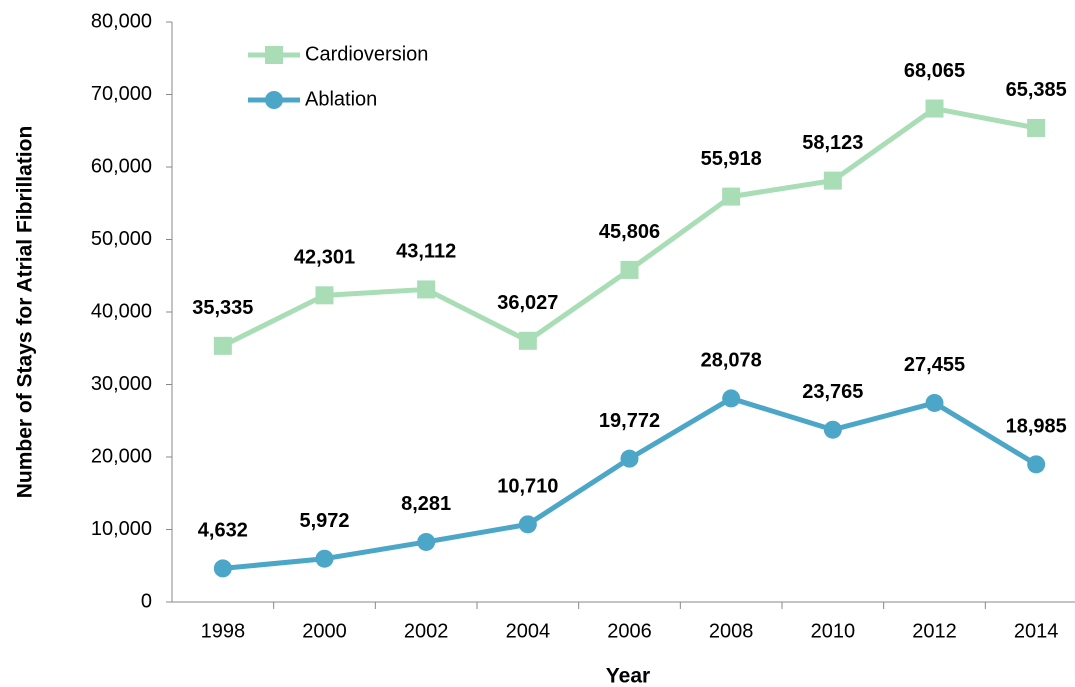 This screenshot has height=687, width=1075. Describe the element at coordinates (121, 166) in the screenshot. I see `y-tick-label: 60,000` at that location.